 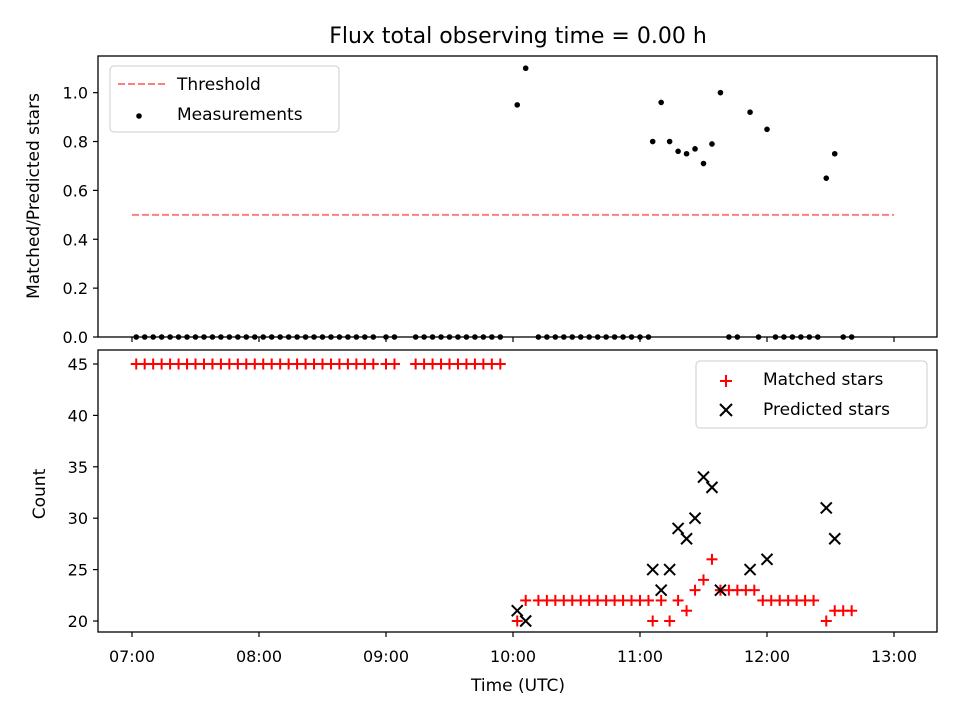 What do you see at coordinates (78, 518) in the screenshot?
I see `bottom-y-tick-label: 30` at bounding box center [78, 518].